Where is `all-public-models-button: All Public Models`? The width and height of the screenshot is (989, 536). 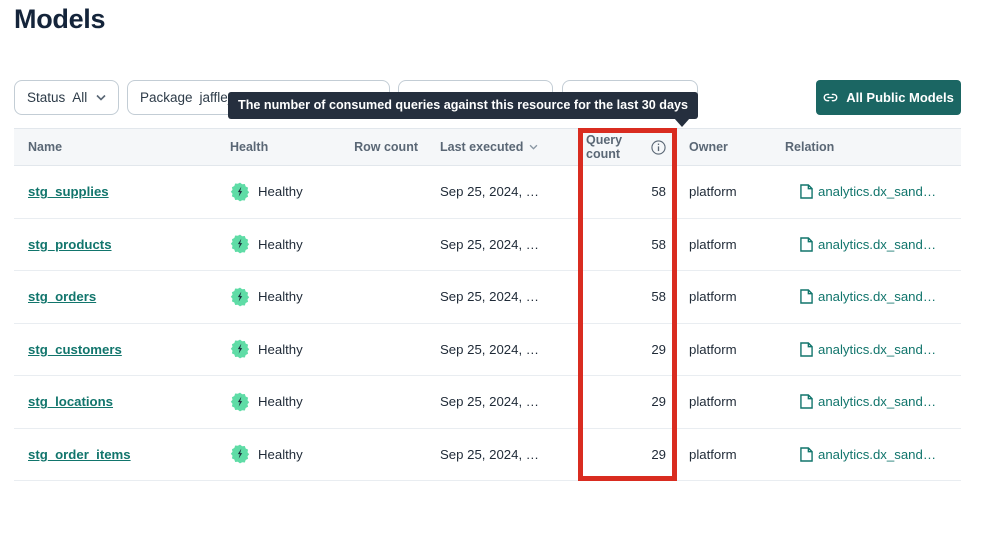 all-public-models-button: All Public Models is located at coordinates (888, 97).